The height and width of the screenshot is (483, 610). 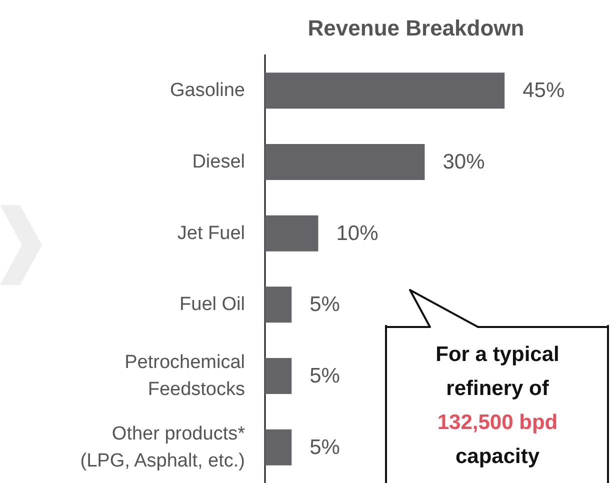 I want to click on y-tick-label: Diesel, so click(x=218, y=162).